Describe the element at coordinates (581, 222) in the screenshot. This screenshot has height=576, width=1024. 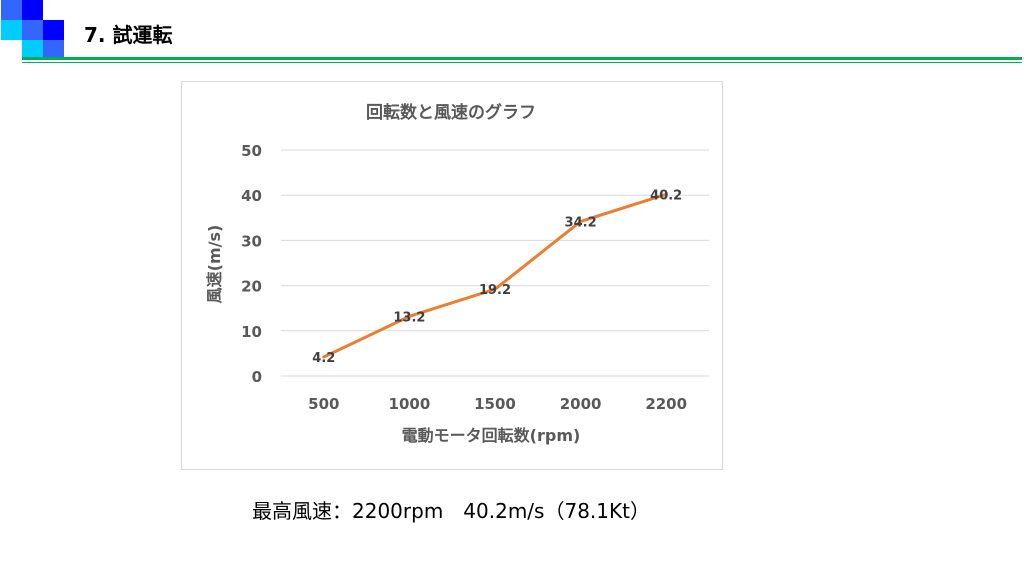
I see `data-label: 34.2` at that location.